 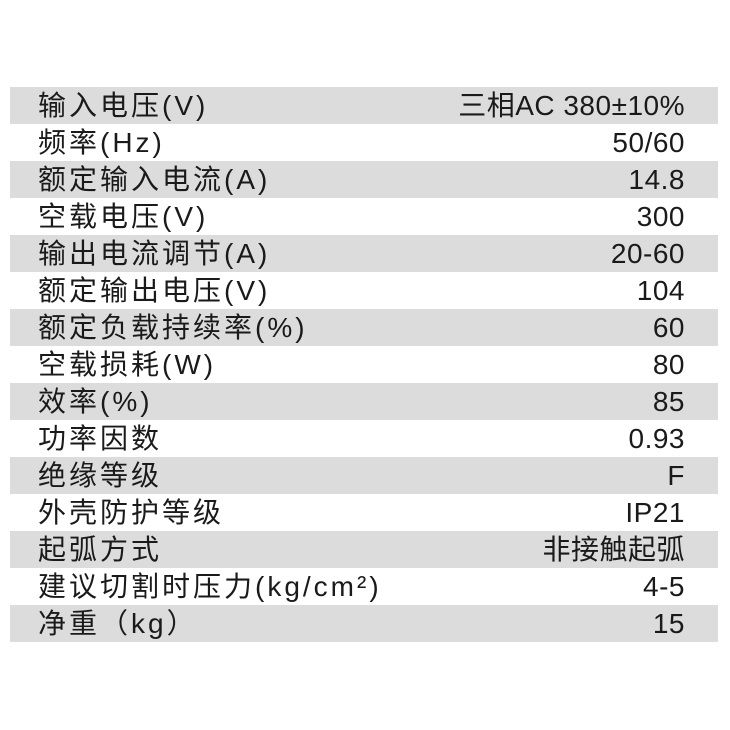 I want to click on spec-value: 80, so click(x=668, y=364).